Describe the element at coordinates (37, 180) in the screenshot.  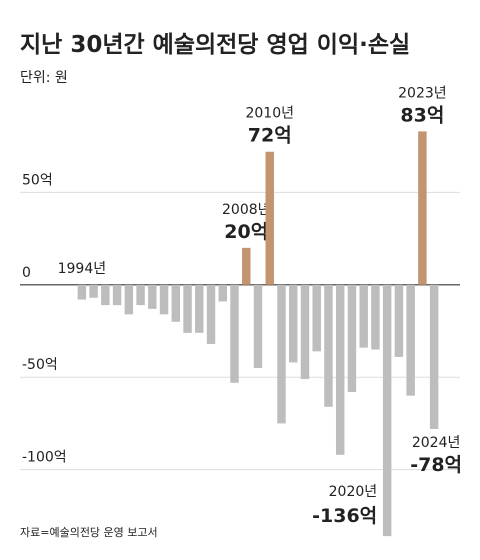
I see `y-tick-label: 50억` at that location.